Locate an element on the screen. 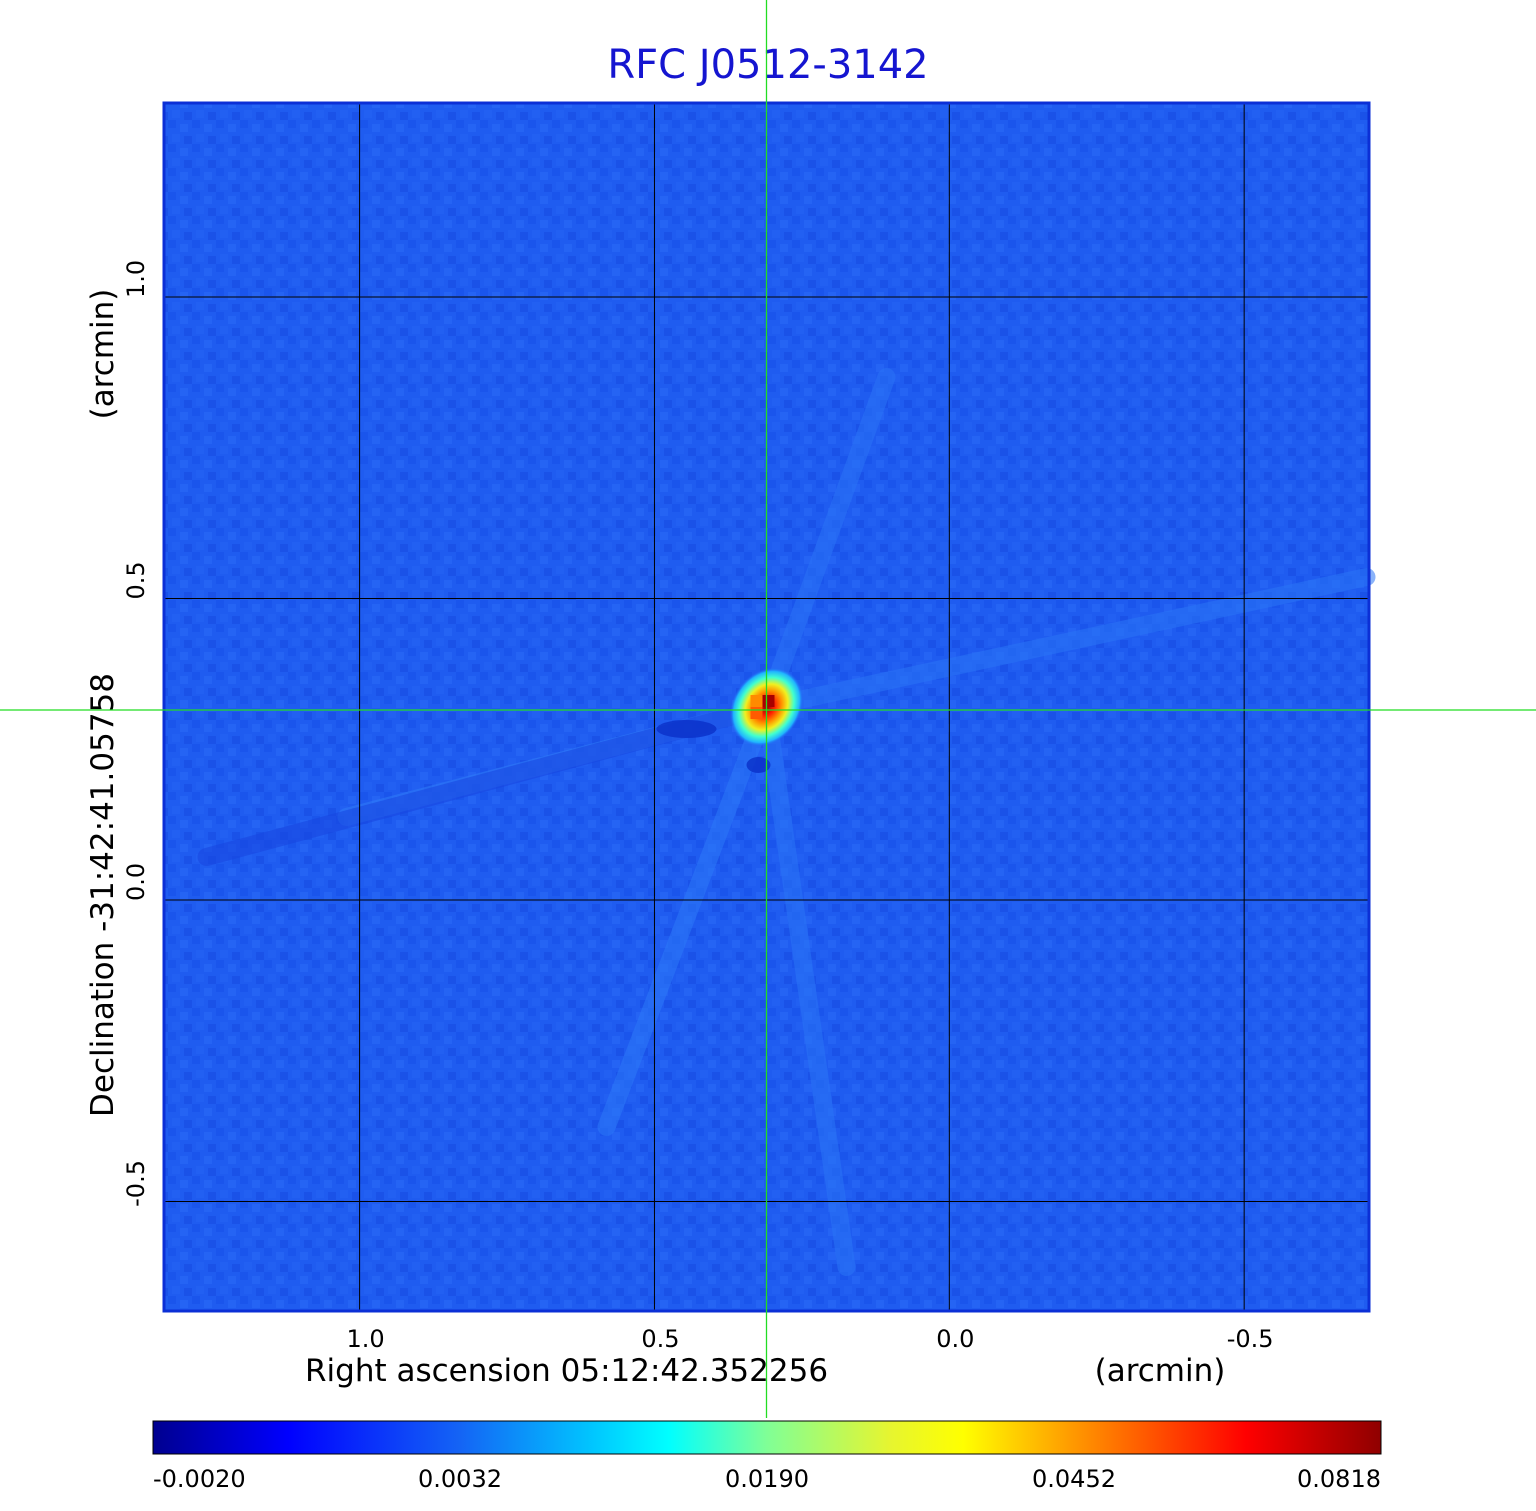 The width and height of the screenshot is (1536, 1511). x-tick-label: 1.0 is located at coordinates (366, 1339).